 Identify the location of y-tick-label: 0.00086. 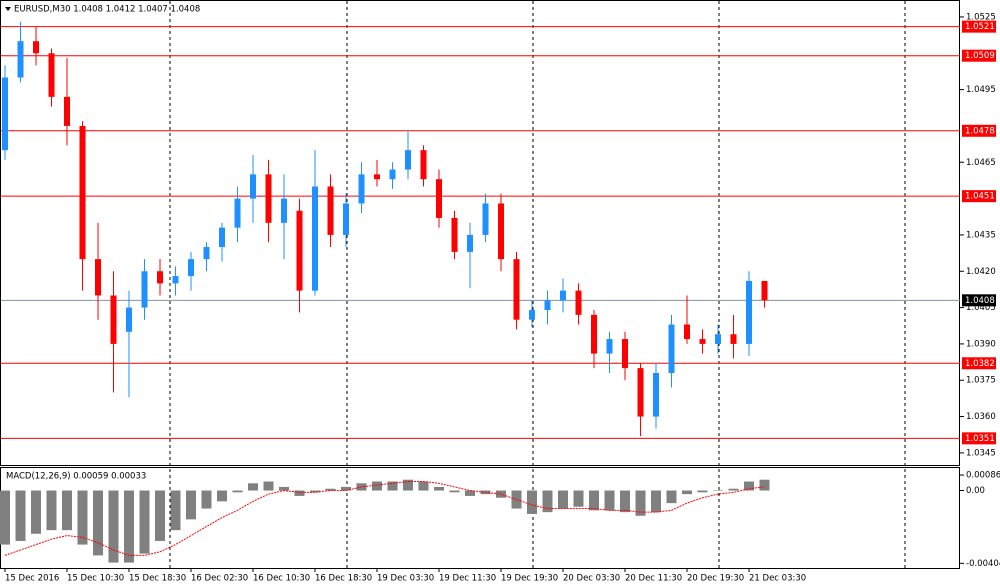
(983, 476).